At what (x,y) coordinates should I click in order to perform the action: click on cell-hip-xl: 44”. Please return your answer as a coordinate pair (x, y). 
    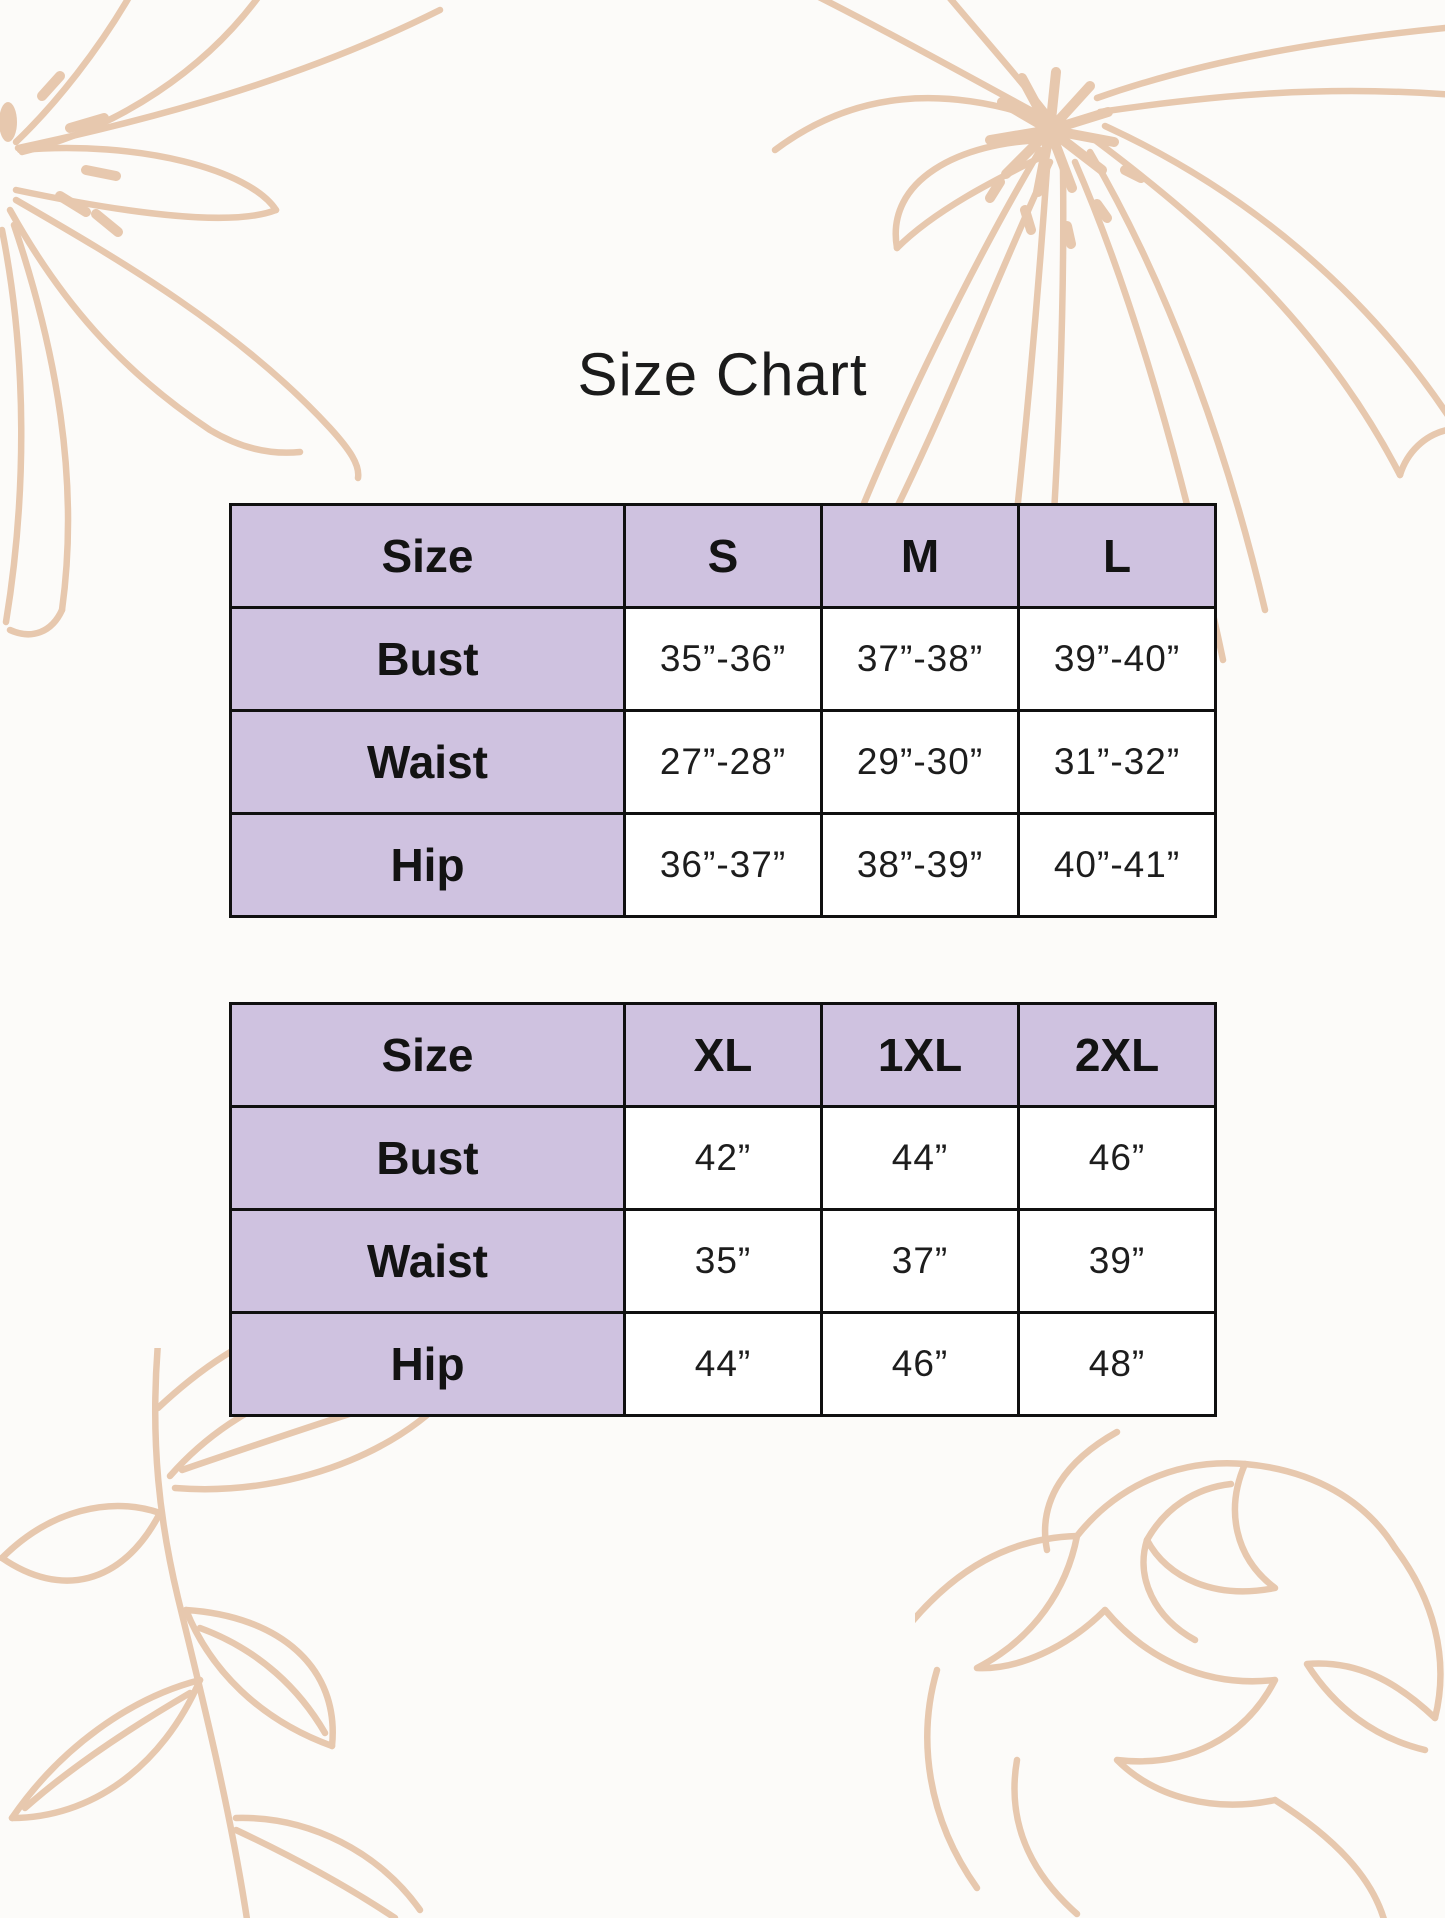
    Looking at the image, I should click on (723, 1364).